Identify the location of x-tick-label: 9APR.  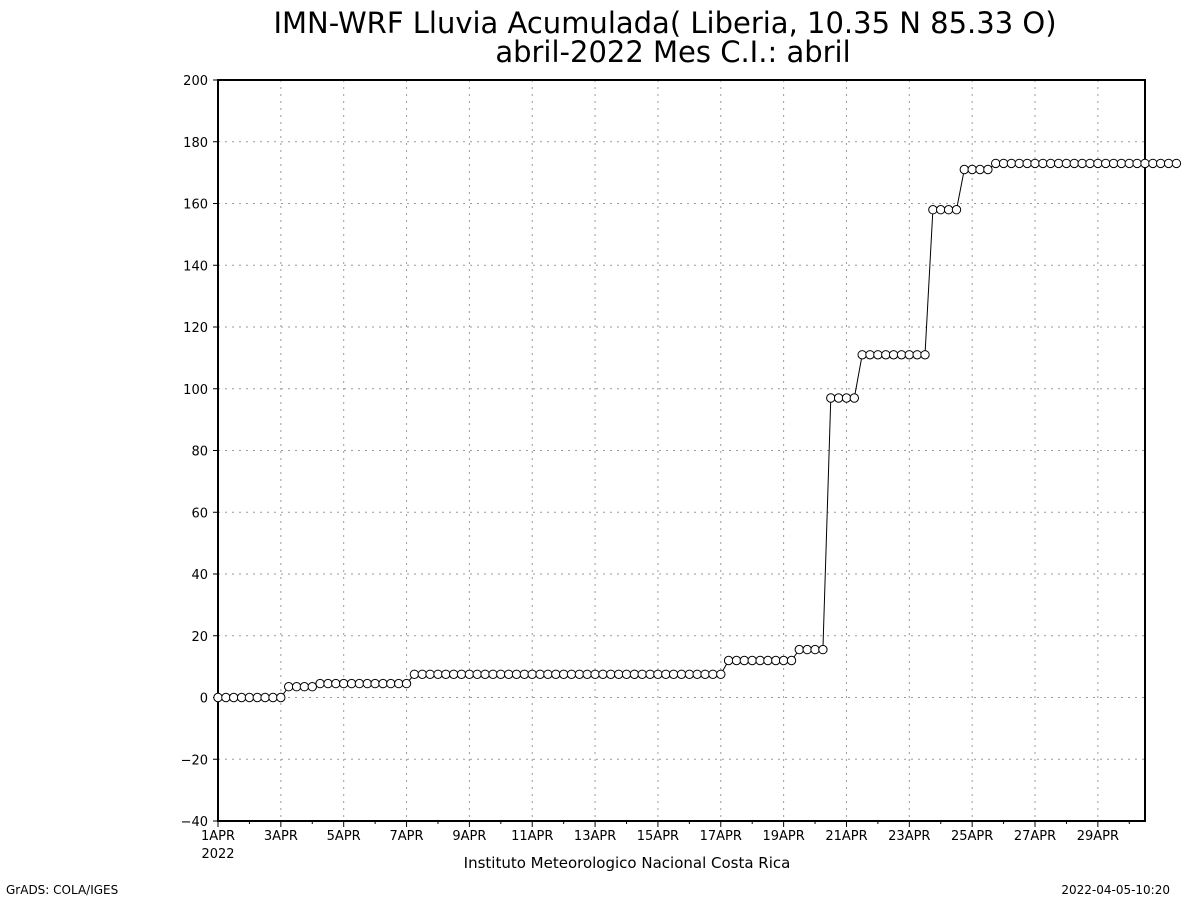
(469, 836).